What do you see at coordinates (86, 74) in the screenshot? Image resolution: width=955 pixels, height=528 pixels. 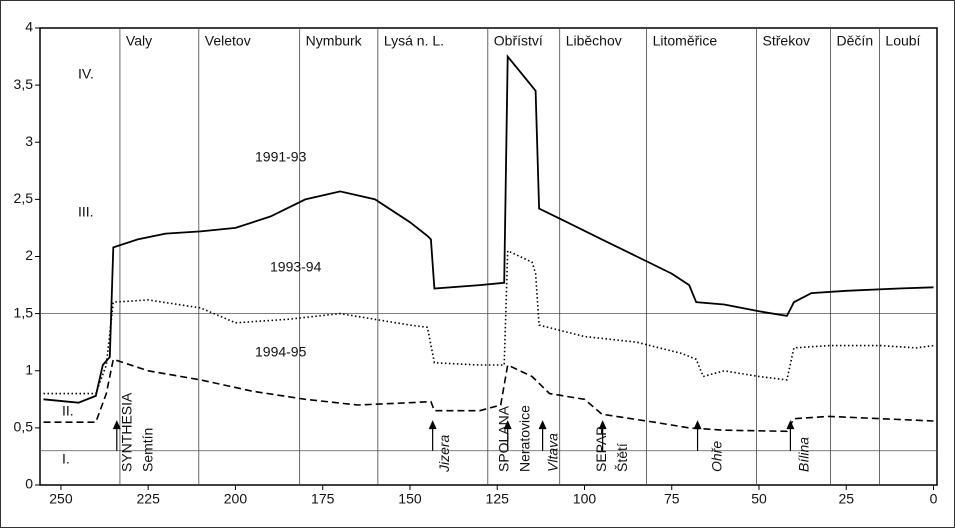 I see `class-label: IV.` at bounding box center [86, 74].